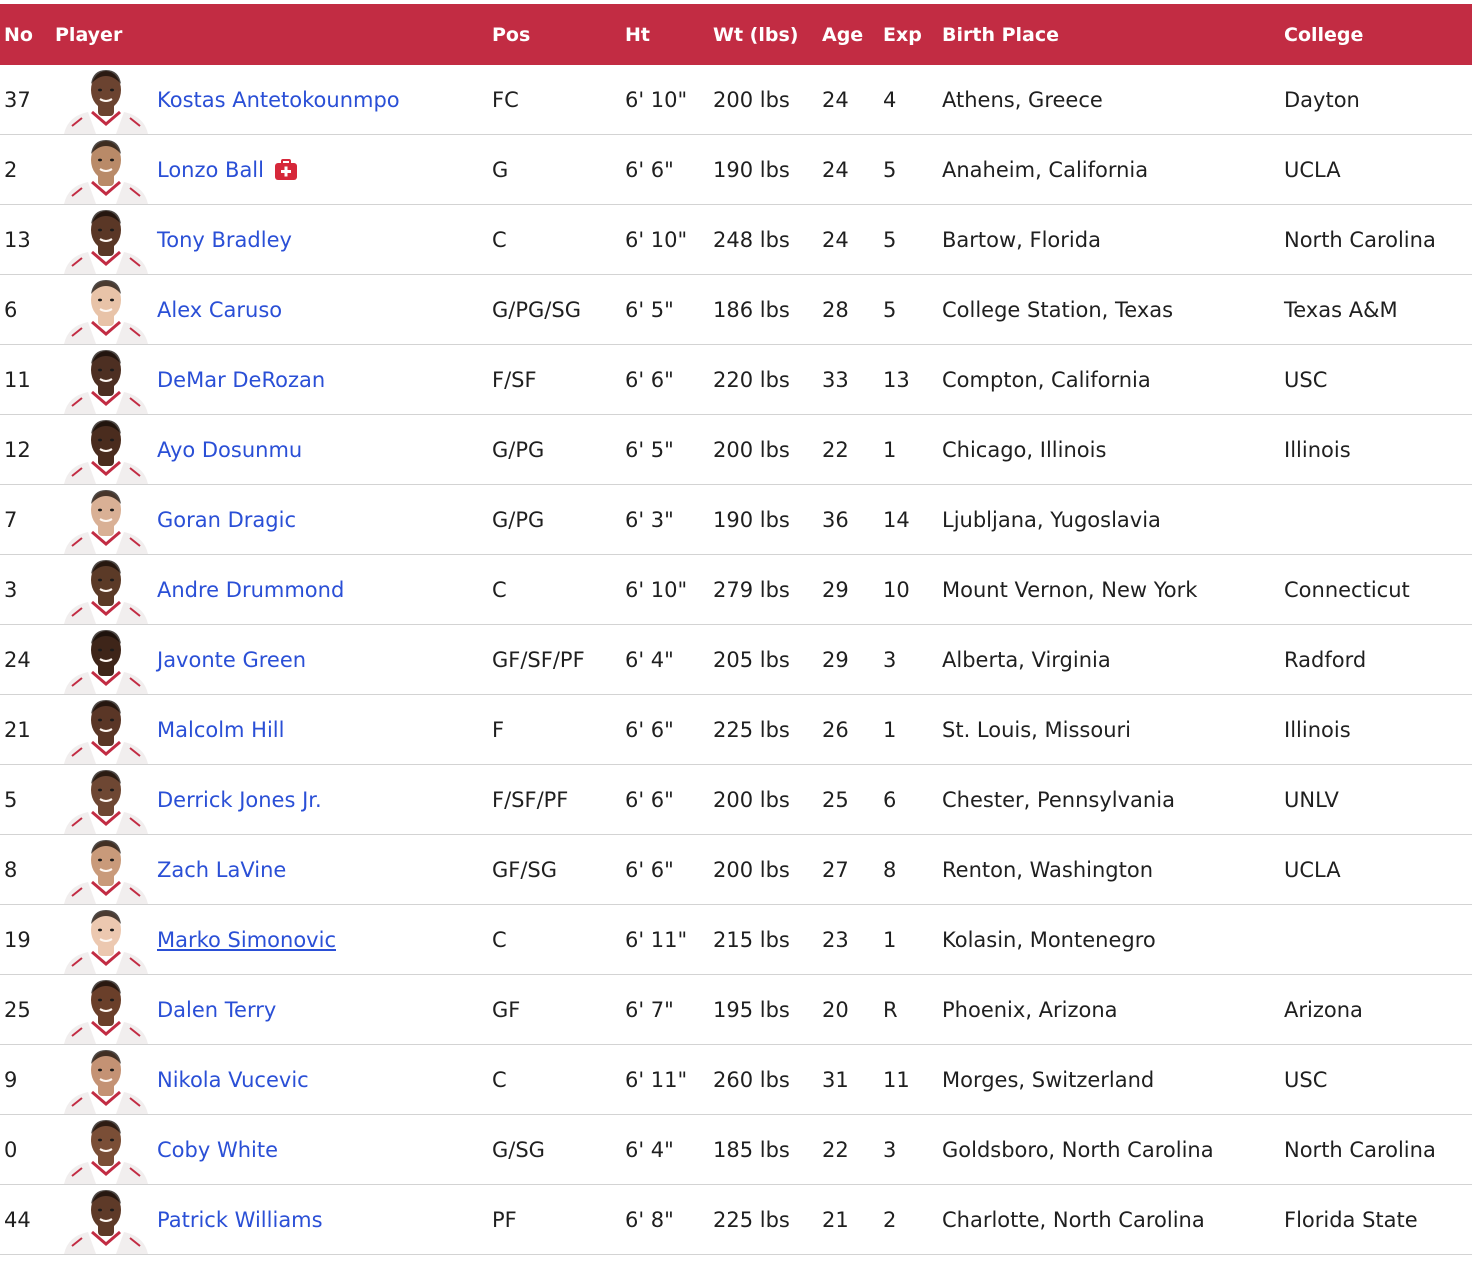 Image resolution: width=1472 pixels, height=1262 pixels. What do you see at coordinates (896, 379) in the screenshot?
I see `player-experience: 13` at bounding box center [896, 379].